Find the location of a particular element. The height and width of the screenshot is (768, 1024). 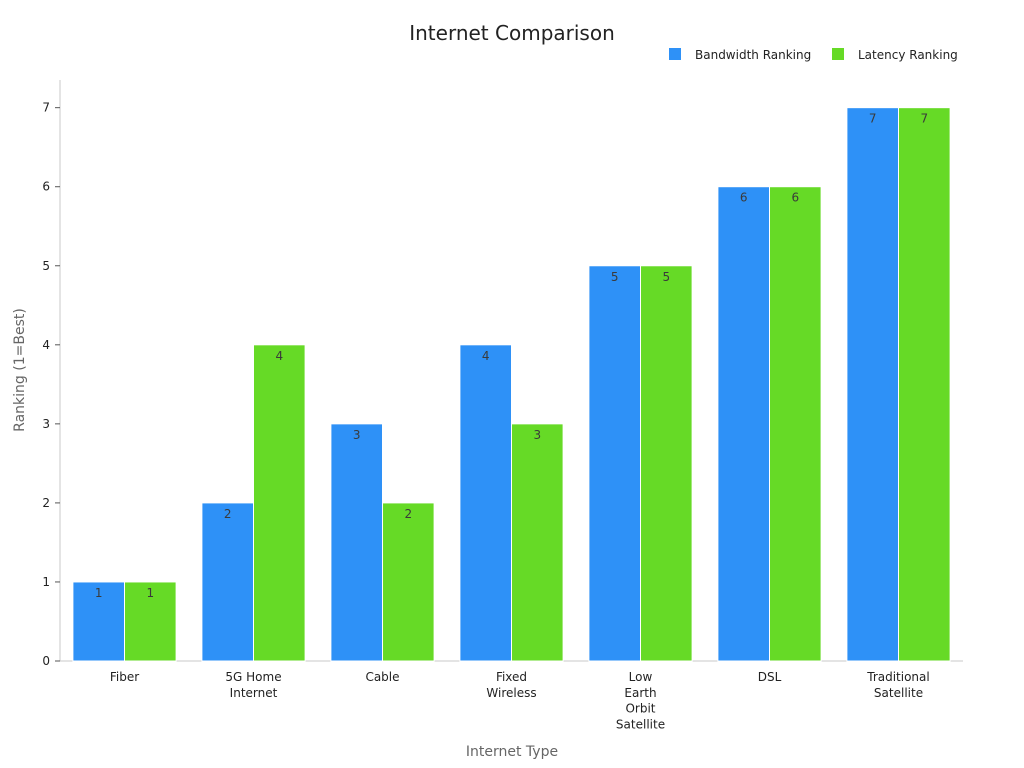

y-tick-label: 6 is located at coordinates (46, 187).